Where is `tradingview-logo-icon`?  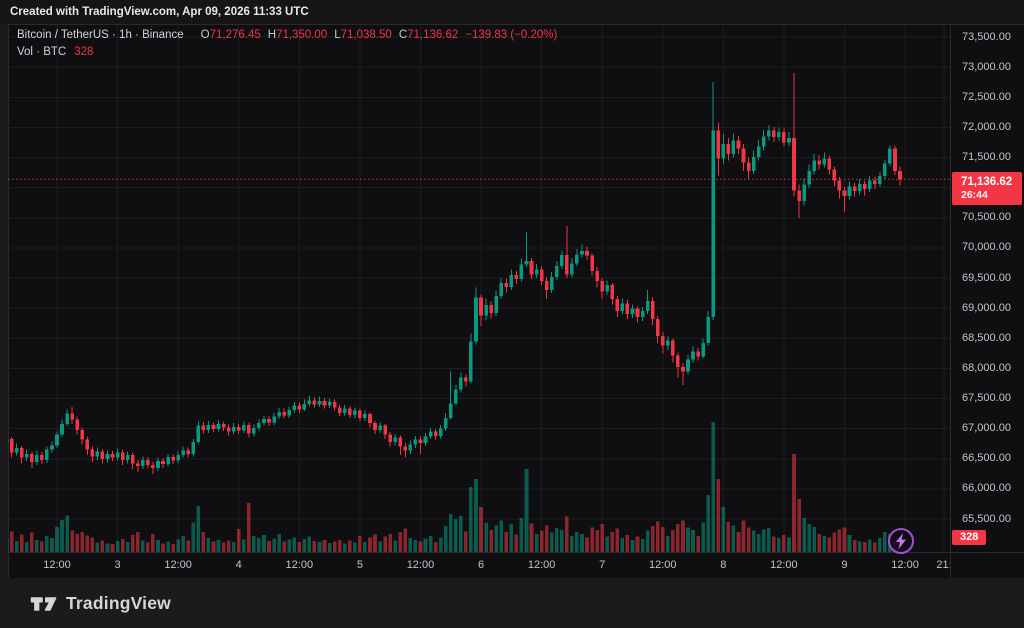
tradingview-logo-icon is located at coordinates (43, 603).